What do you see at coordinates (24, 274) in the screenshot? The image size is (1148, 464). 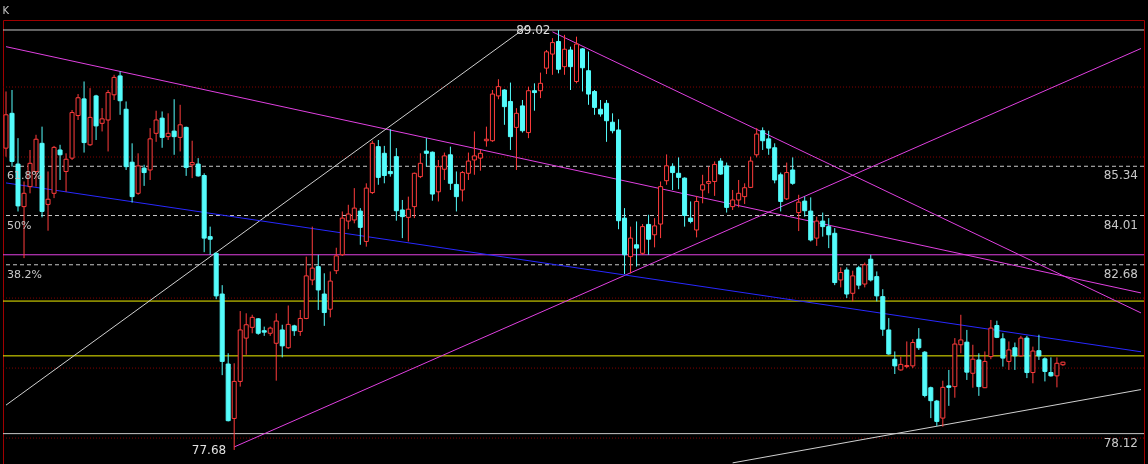 I see `annotation: 38.2%` at bounding box center [24, 274].